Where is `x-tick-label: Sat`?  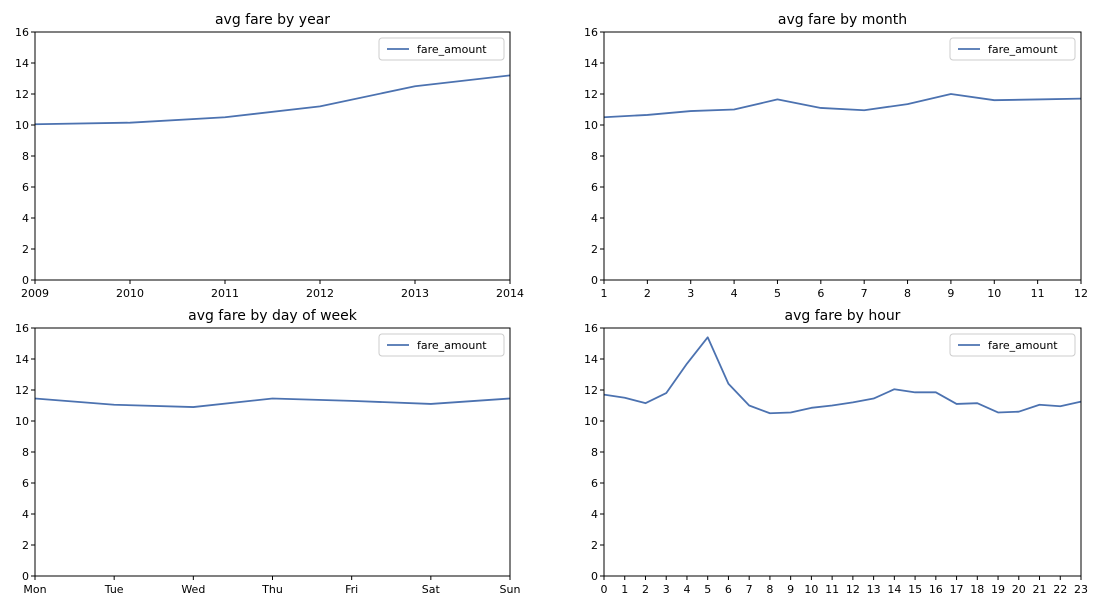
x-tick-label: Sat is located at coordinates (431, 589).